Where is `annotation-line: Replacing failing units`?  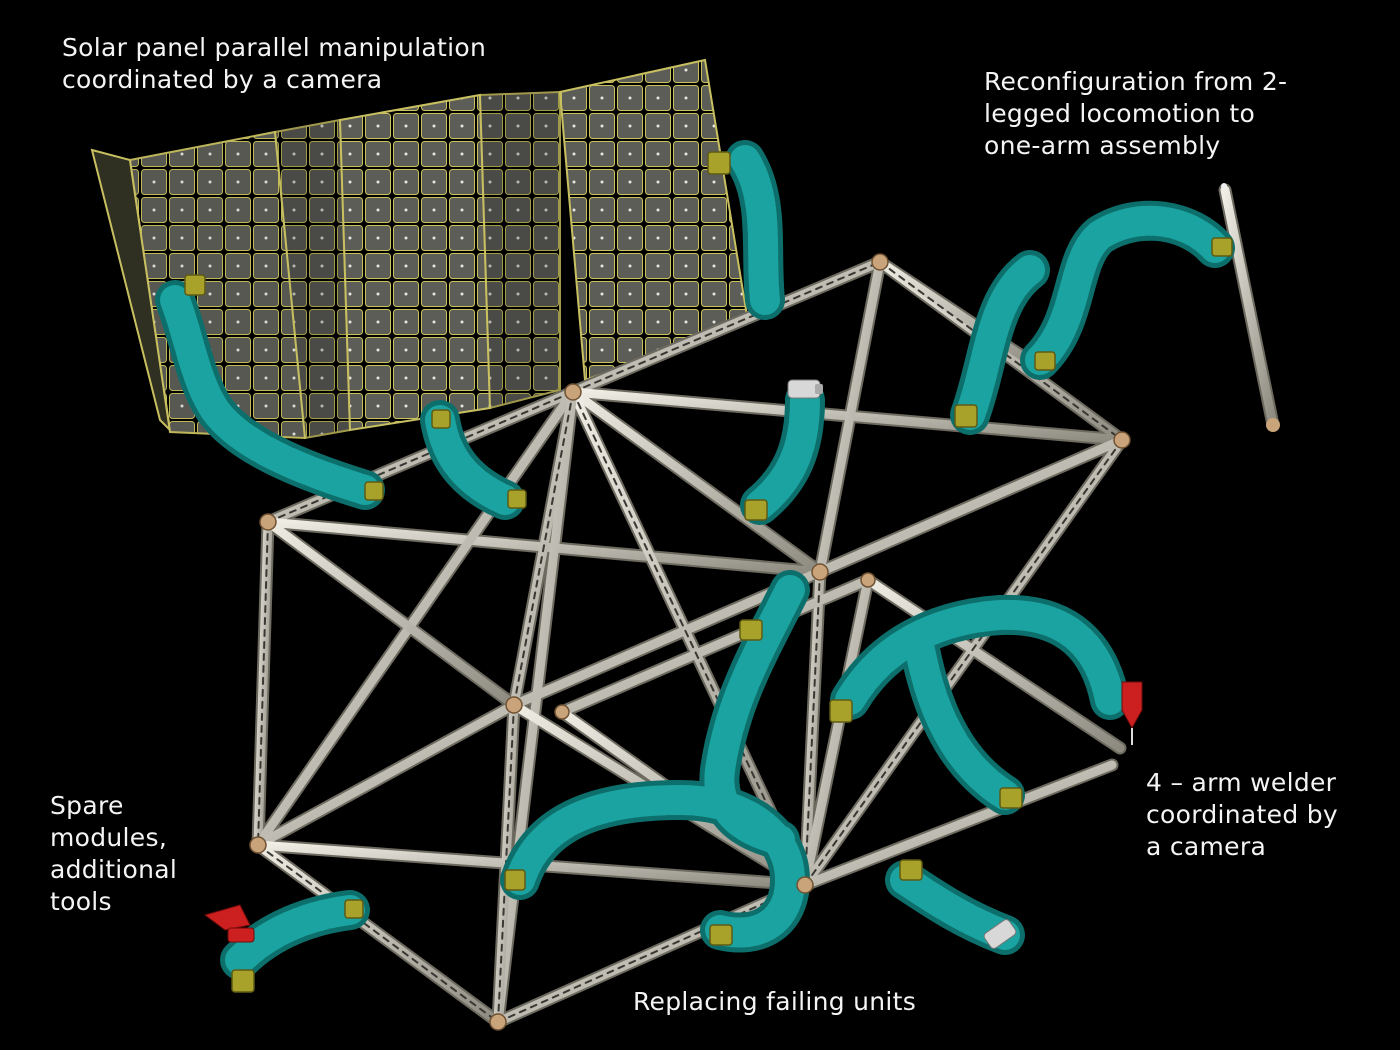 annotation-line: Replacing failing units is located at coordinates (775, 1001).